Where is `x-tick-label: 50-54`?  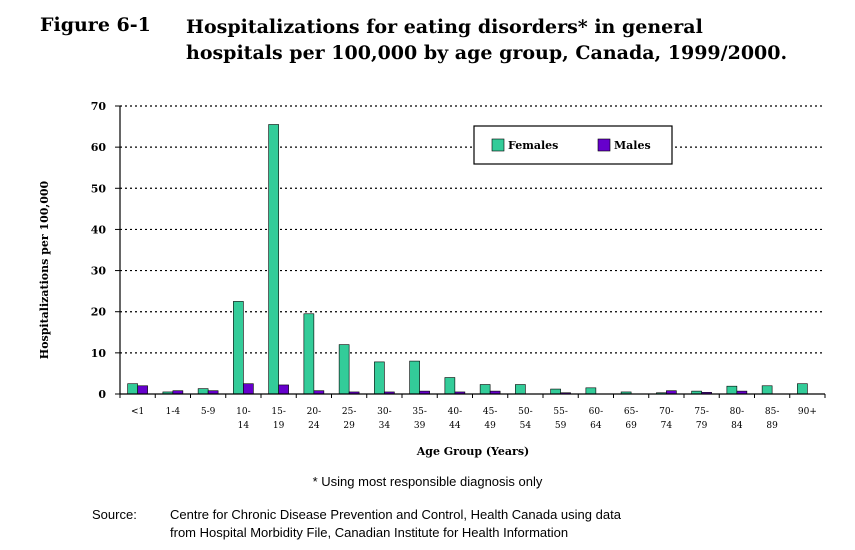 x-tick-label: 50-54 is located at coordinates (525, 419).